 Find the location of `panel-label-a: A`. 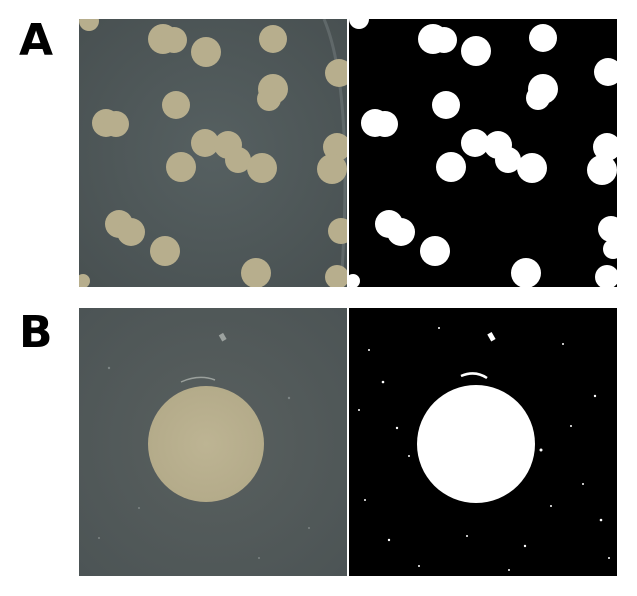

panel-label-a: A is located at coordinates (36, 40).